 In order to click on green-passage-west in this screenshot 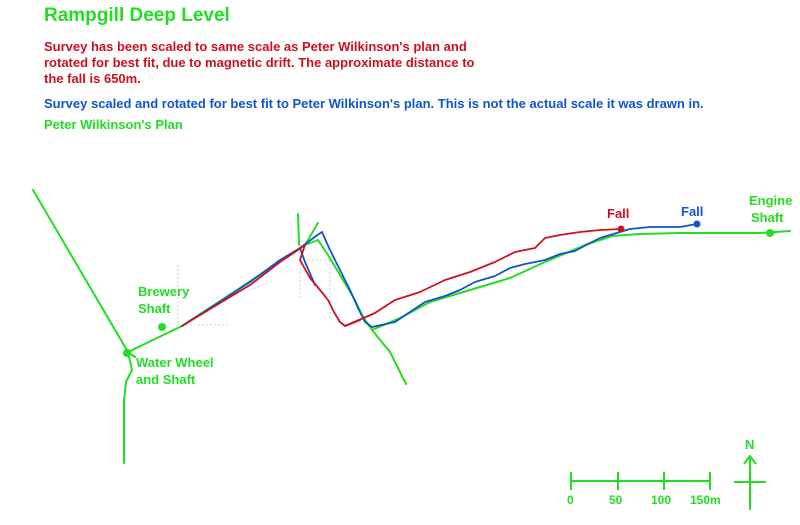, I will do `click(84, 273)`.